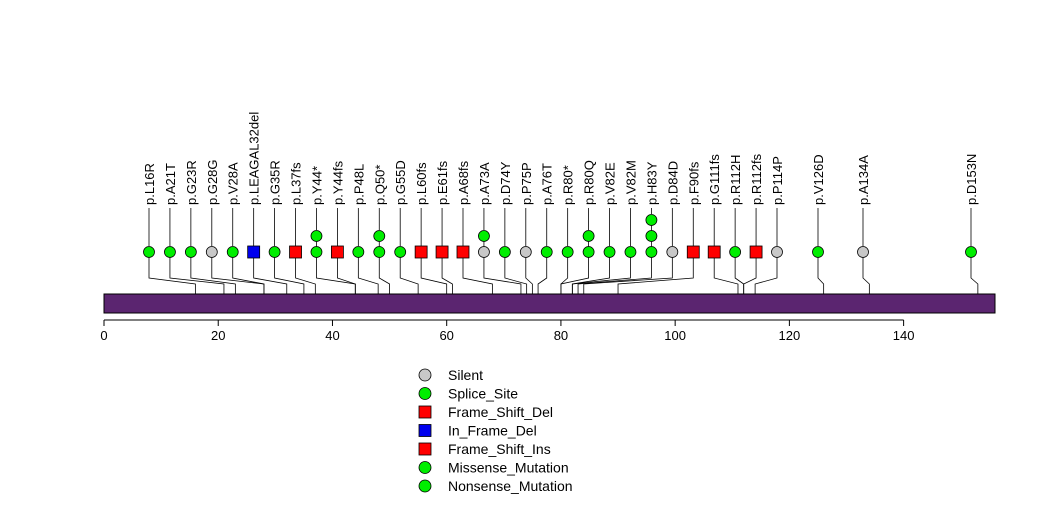  Describe the element at coordinates (693, 252) in the screenshot. I see `marker-p.F90fs-1` at that location.